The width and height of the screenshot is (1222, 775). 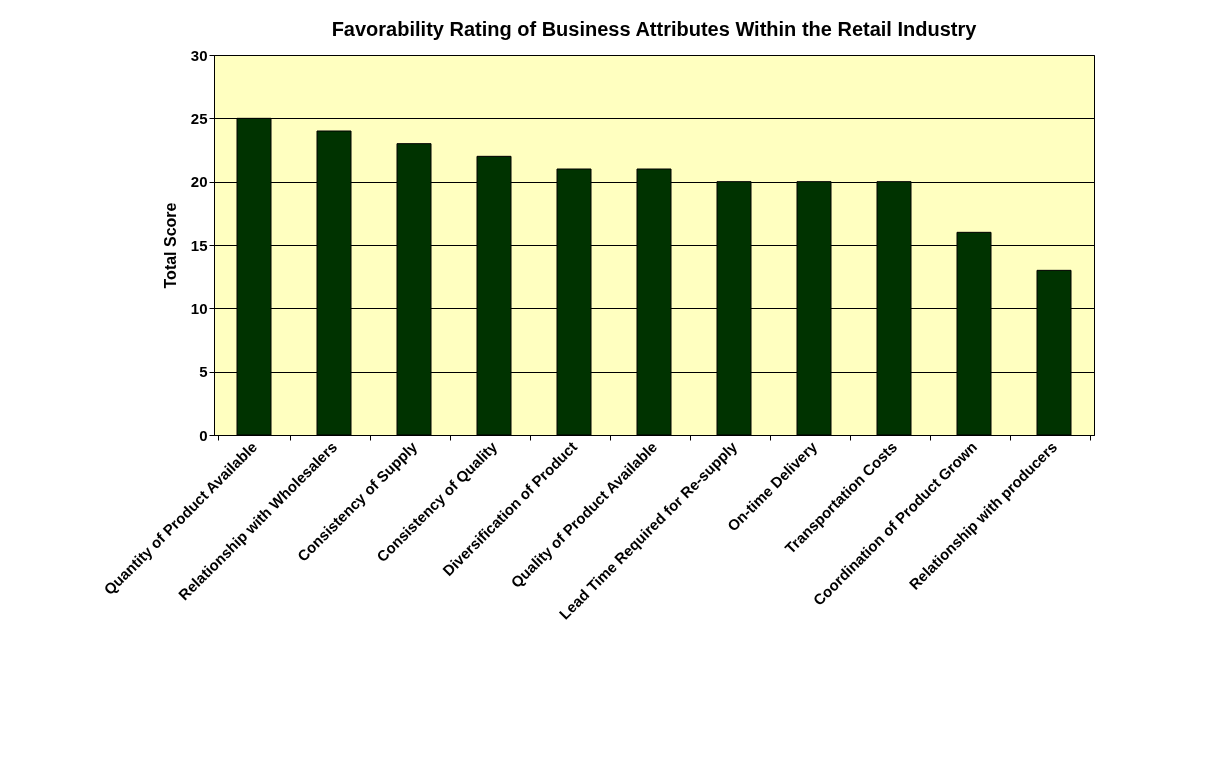 I want to click on y-tick-label: 0, so click(x=203, y=435).